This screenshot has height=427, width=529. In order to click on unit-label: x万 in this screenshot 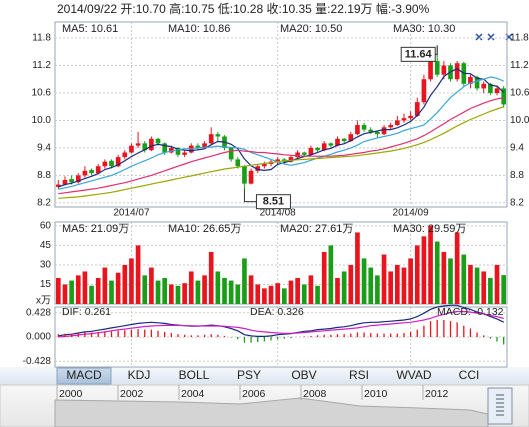, I will do `click(43, 301)`.